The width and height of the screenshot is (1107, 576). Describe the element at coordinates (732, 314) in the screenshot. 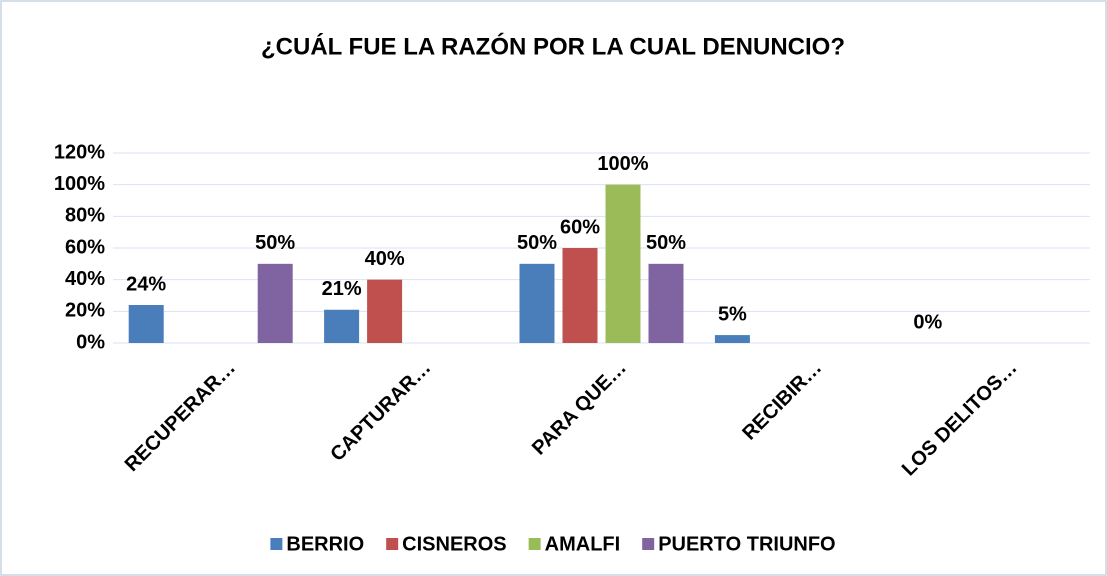

I see `data-label: 5%` at that location.